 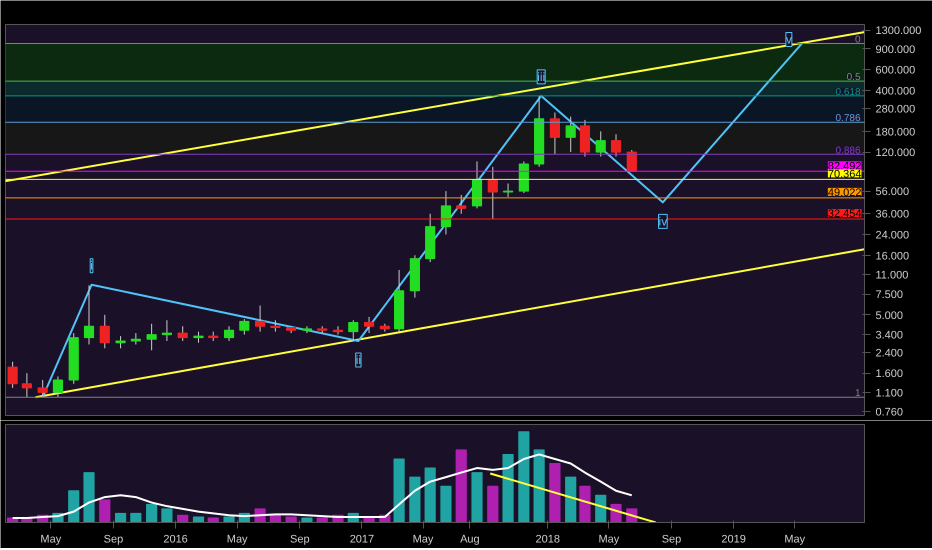 I want to click on y-tick-label: 5.000, so click(x=890, y=316).